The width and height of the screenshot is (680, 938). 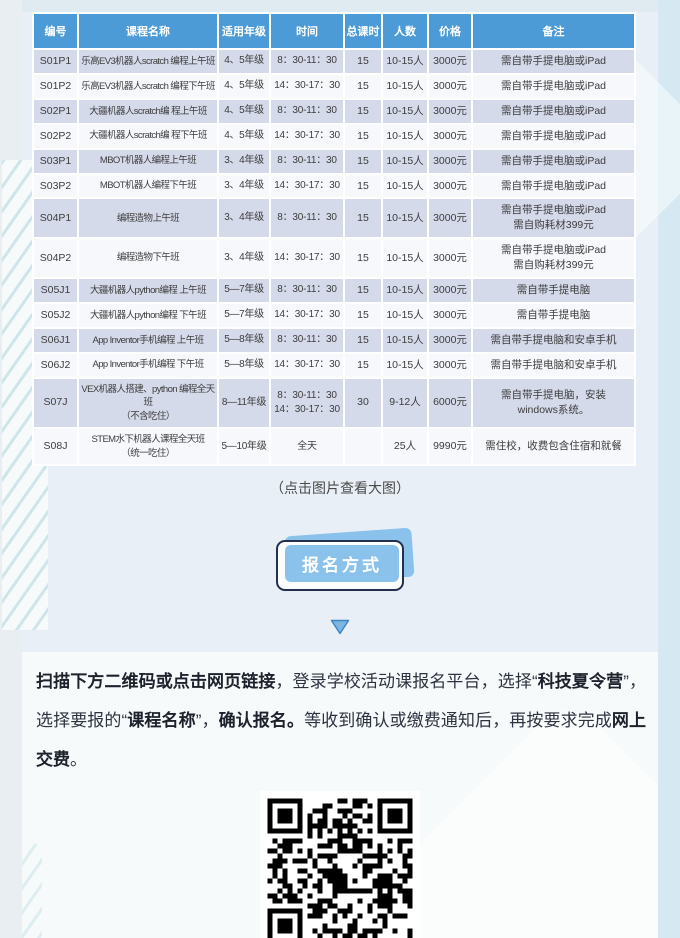 I want to click on cell-course-name: 编程造物上午班, so click(x=148, y=218).